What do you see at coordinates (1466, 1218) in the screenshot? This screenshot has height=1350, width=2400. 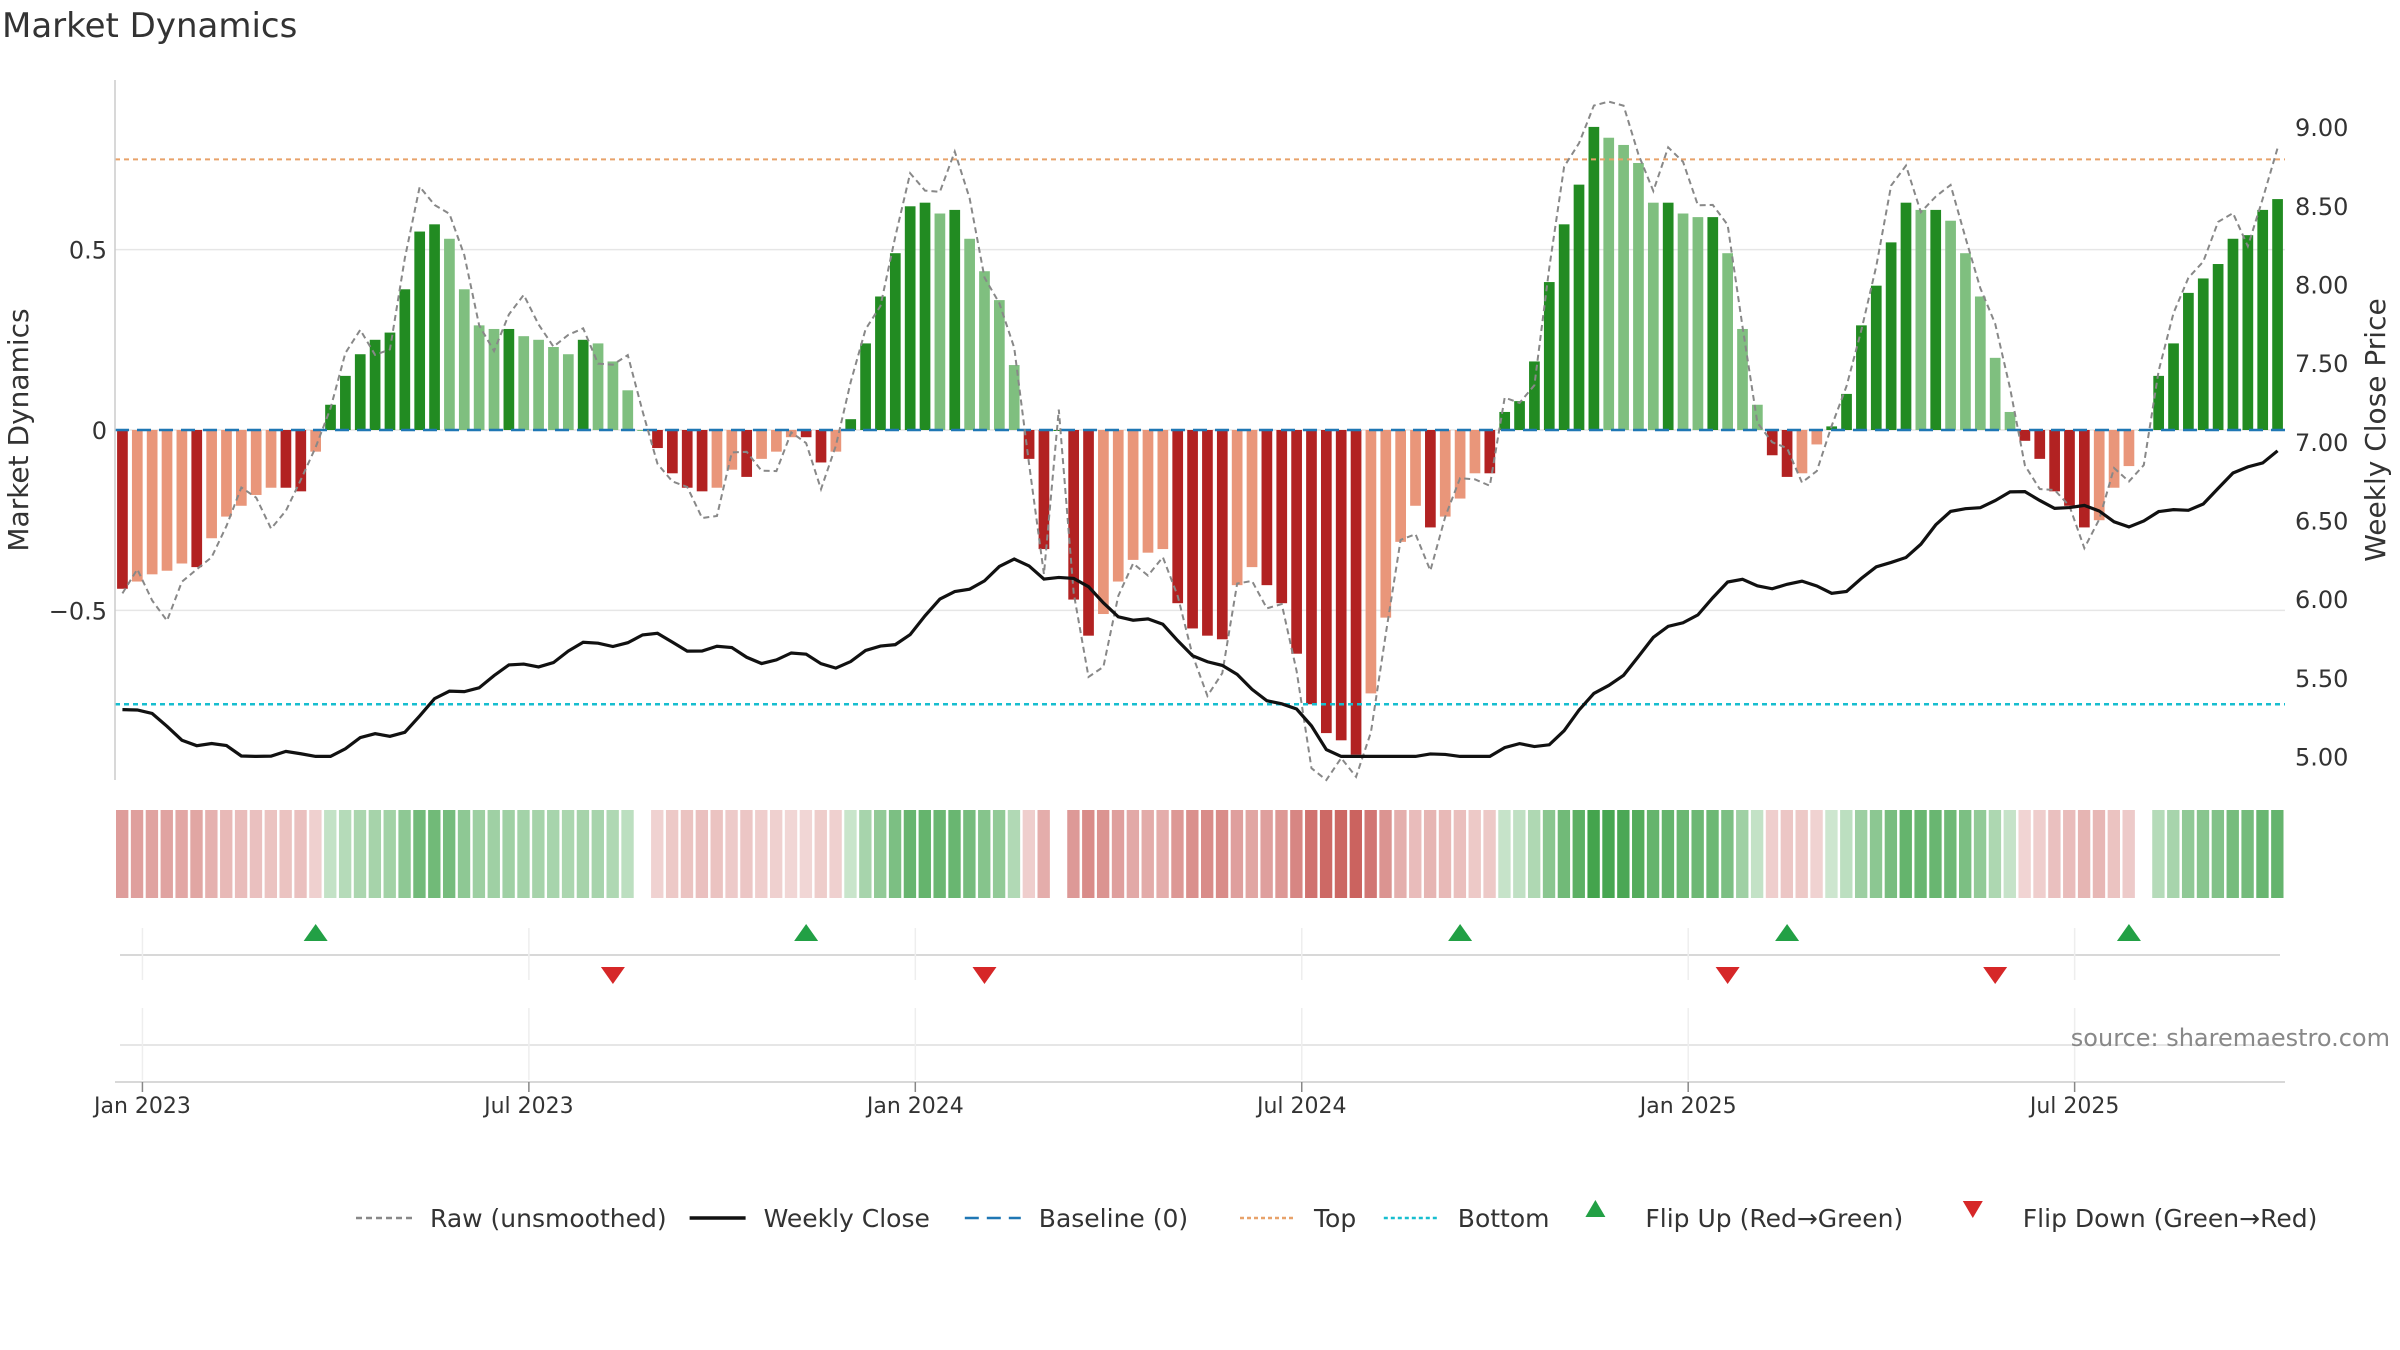 I see `legend-item: Bottom` at bounding box center [1466, 1218].